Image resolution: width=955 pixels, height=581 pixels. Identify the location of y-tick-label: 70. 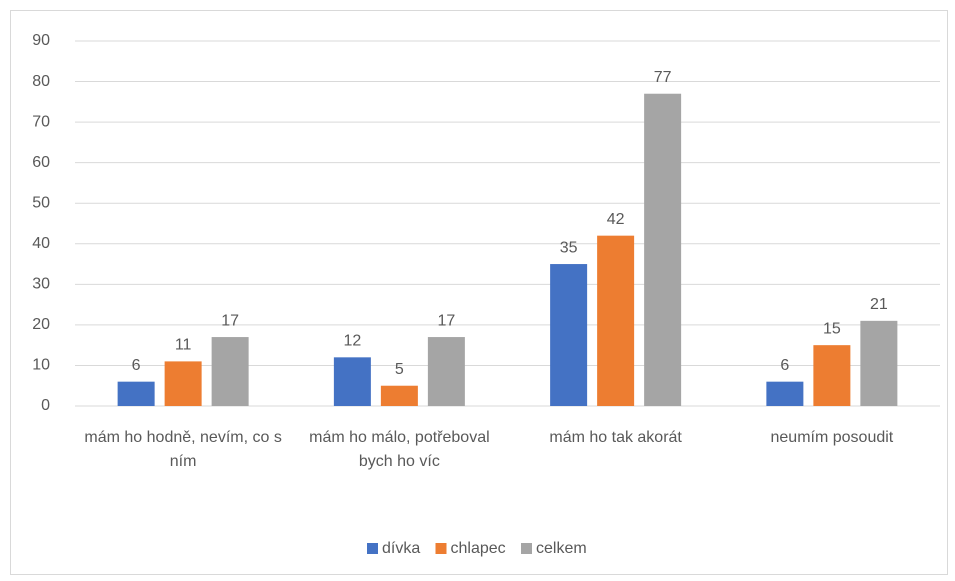
(41, 121).